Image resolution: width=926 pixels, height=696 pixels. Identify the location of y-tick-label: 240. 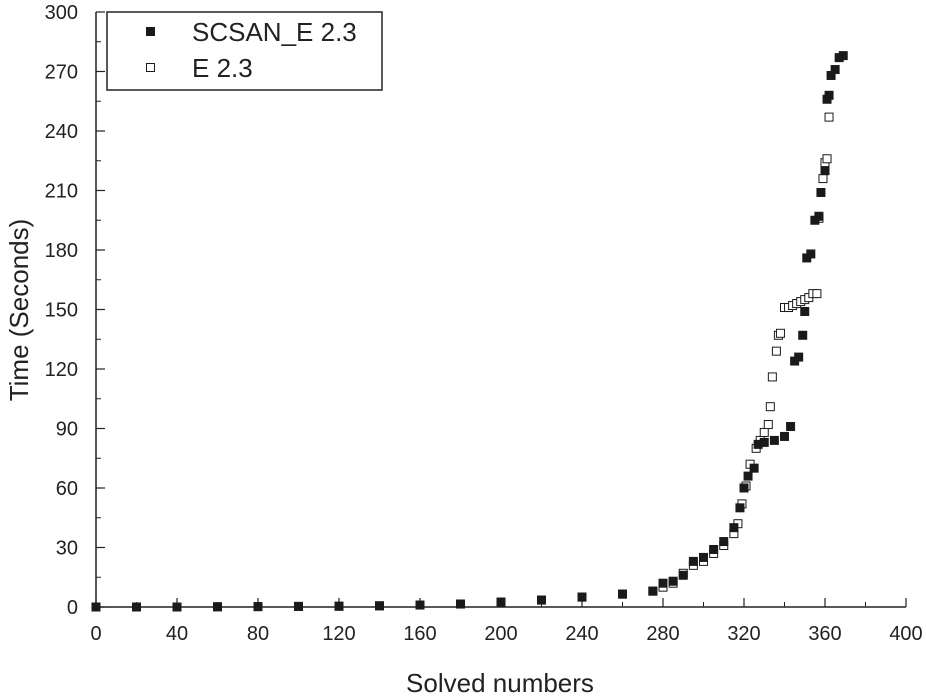
(61, 132).